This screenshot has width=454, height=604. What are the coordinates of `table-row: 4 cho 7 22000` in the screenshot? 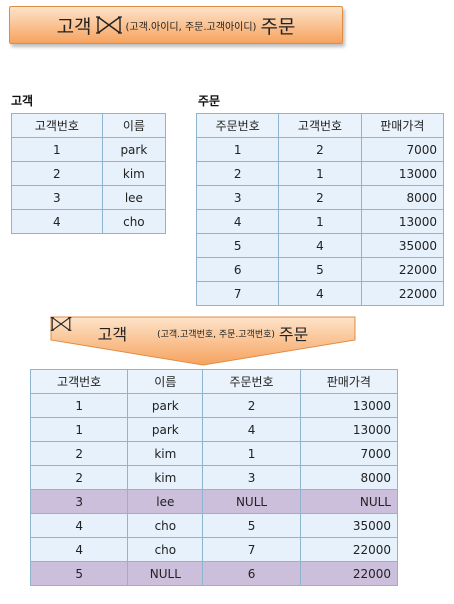 It's located at (214, 549).